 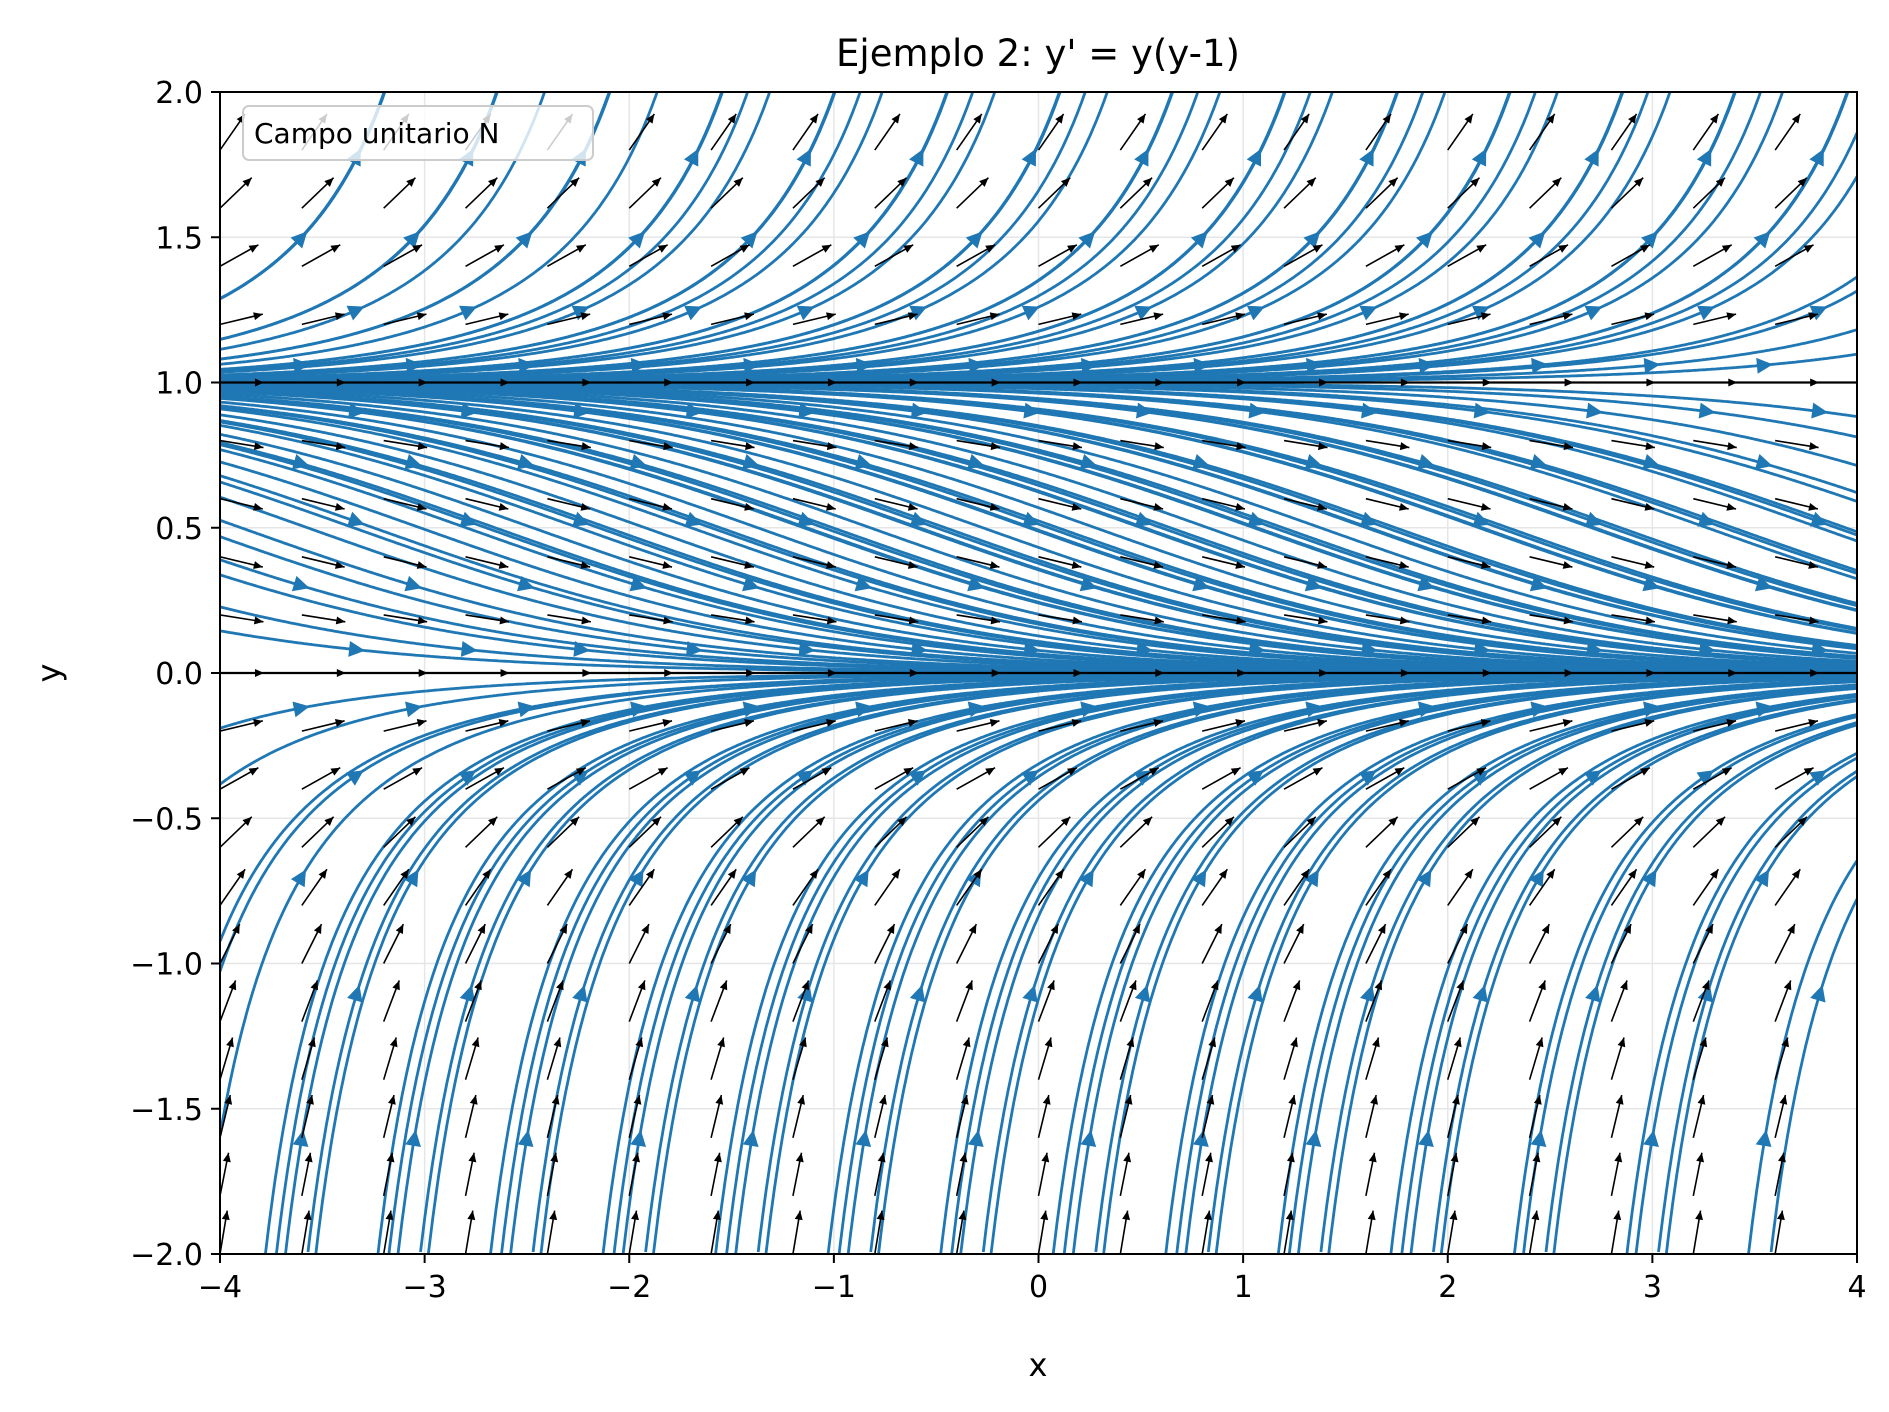 I want to click on y-tick-label: −0.5, so click(x=166, y=819).